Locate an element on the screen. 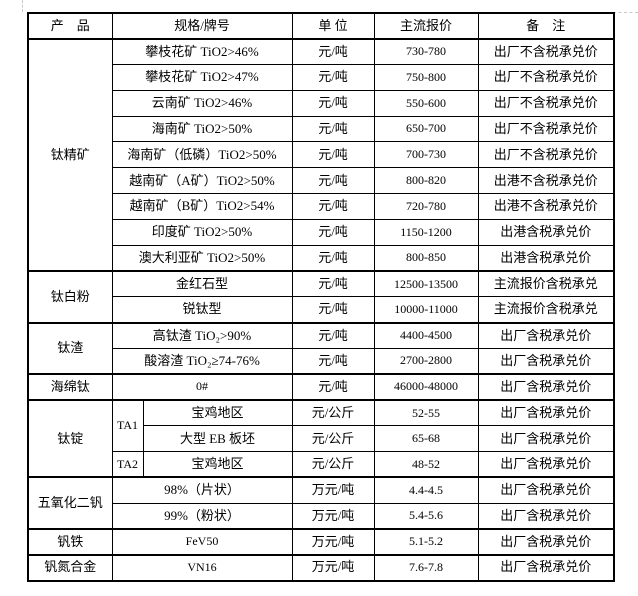 Image resolution: width=638 pixels, height=596 pixels. gridline-artifact-vertical is located at coordinates (22, 6).